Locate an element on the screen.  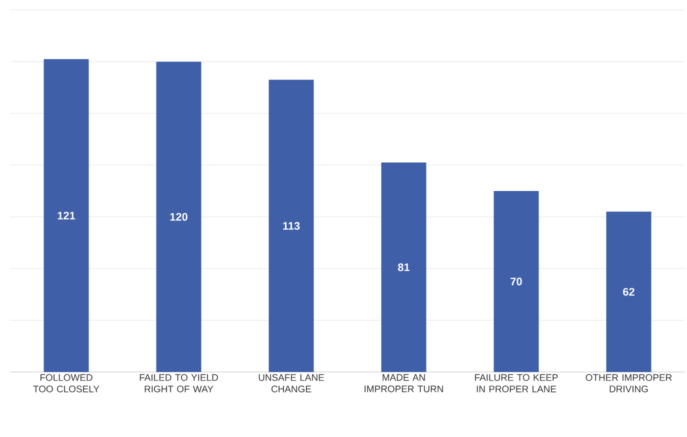
data-label: 120 is located at coordinates (179, 216).